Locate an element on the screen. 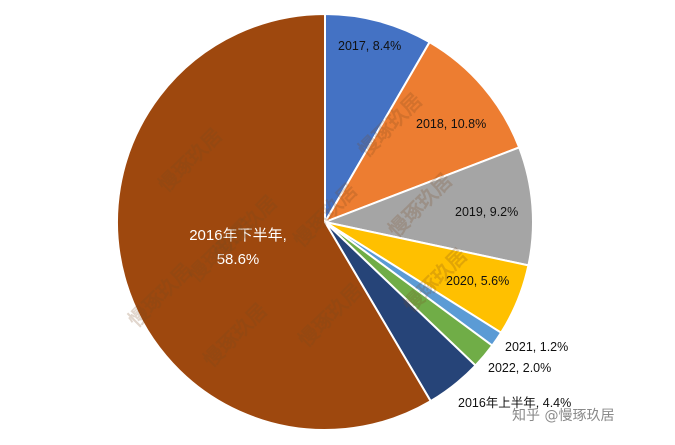 The height and width of the screenshot is (445, 675). pie-slice-label: 2020, 5.6% is located at coordinates (477, 281).